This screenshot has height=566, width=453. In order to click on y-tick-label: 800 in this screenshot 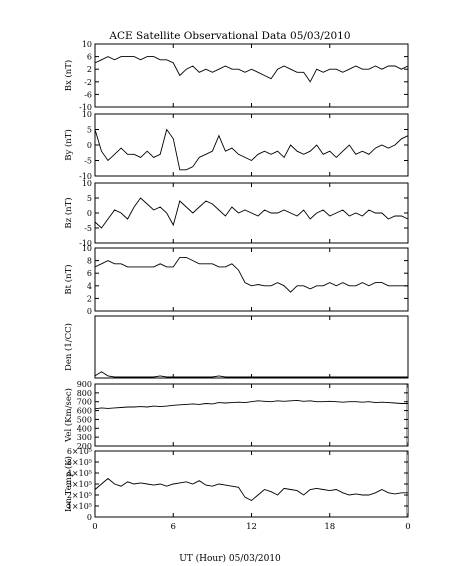, I will do `click(84, 393)`.